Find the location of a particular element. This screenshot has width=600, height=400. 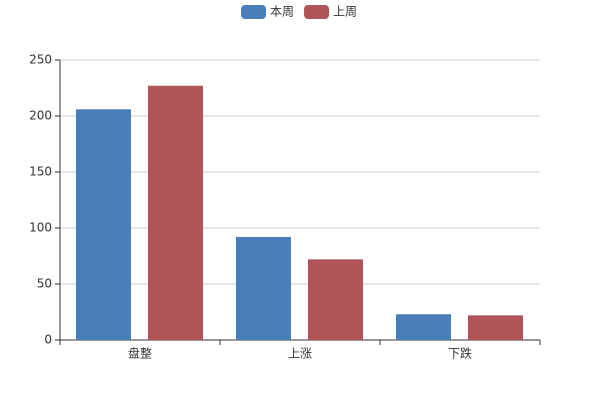

y-tick-label: 200 is located at coordinates (40, 116).